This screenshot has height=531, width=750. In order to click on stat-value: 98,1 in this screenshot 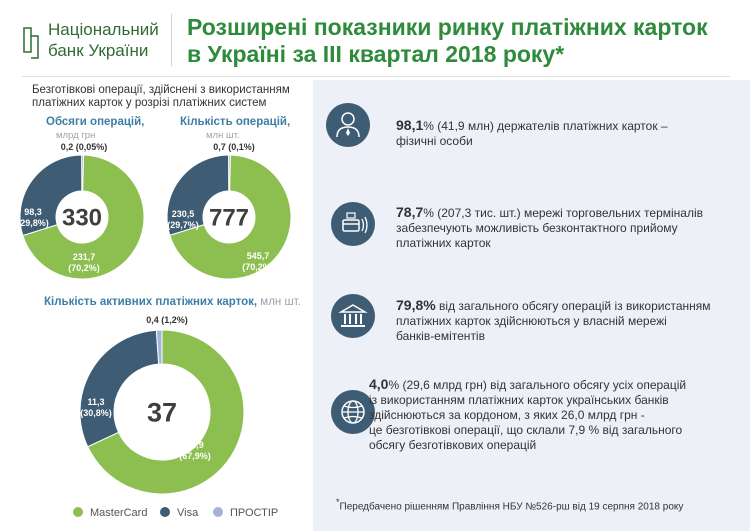, I will do `click(410, 125)`.